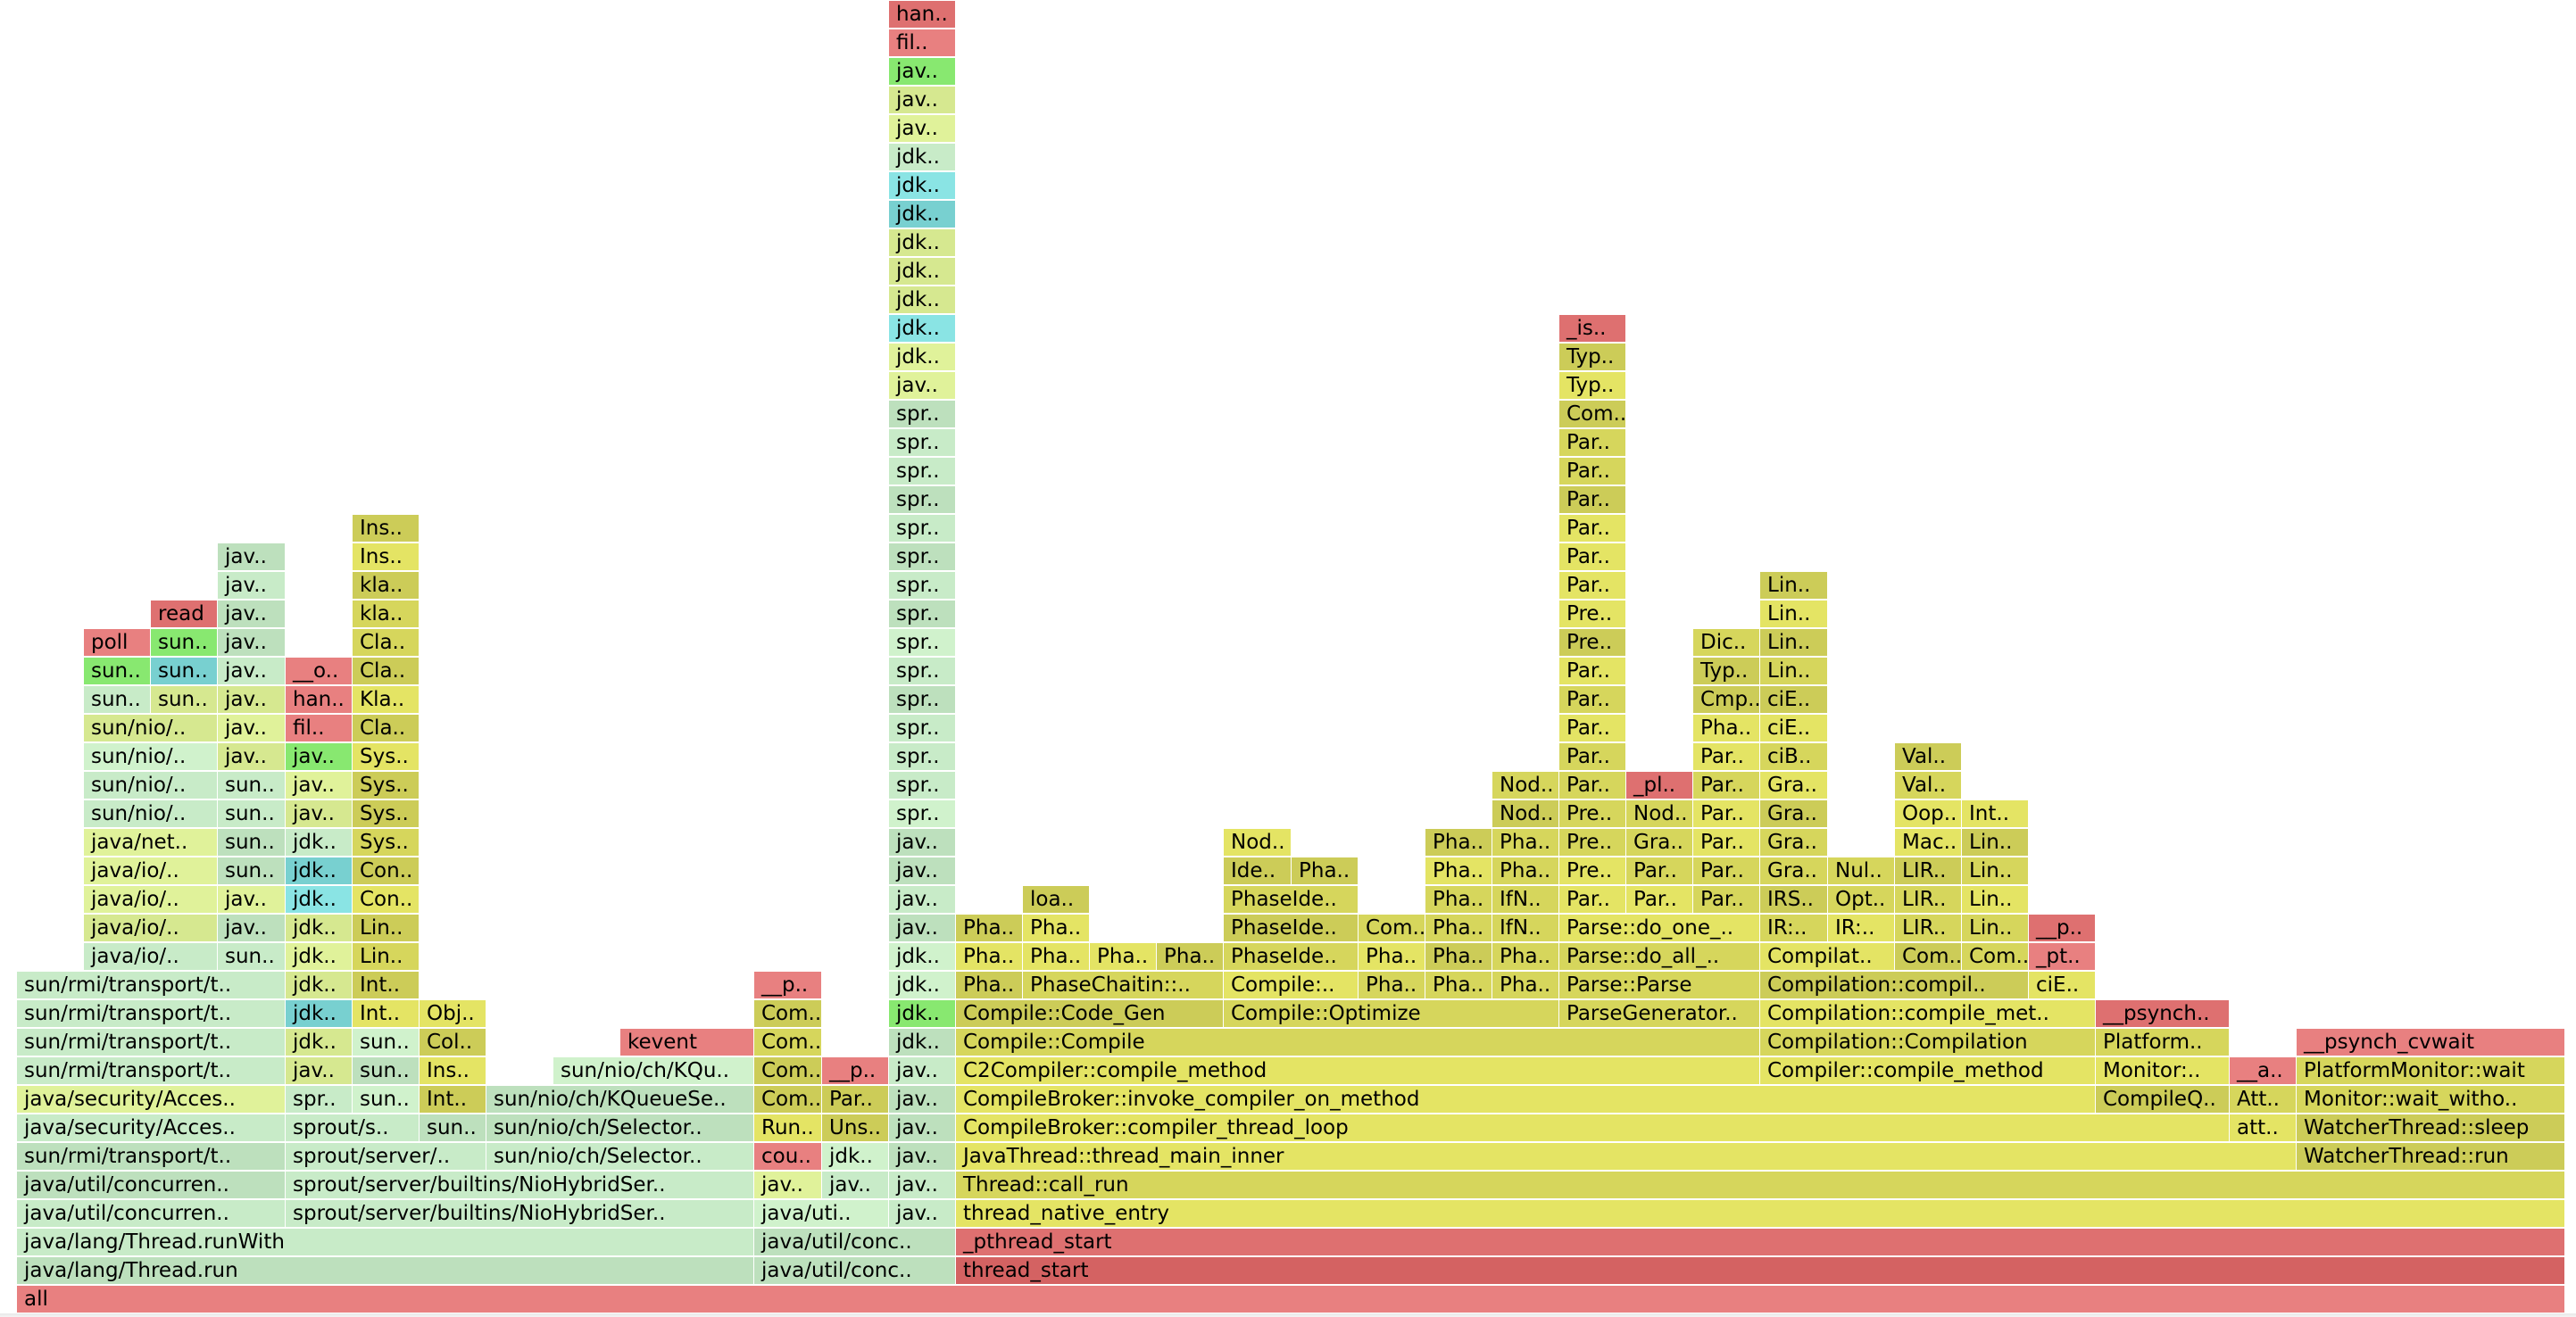 The image size is (2576, 1317). Describe the element at coordinates (2062, 928) in the screenshot. I see `flame-frame: __p..` at that location.